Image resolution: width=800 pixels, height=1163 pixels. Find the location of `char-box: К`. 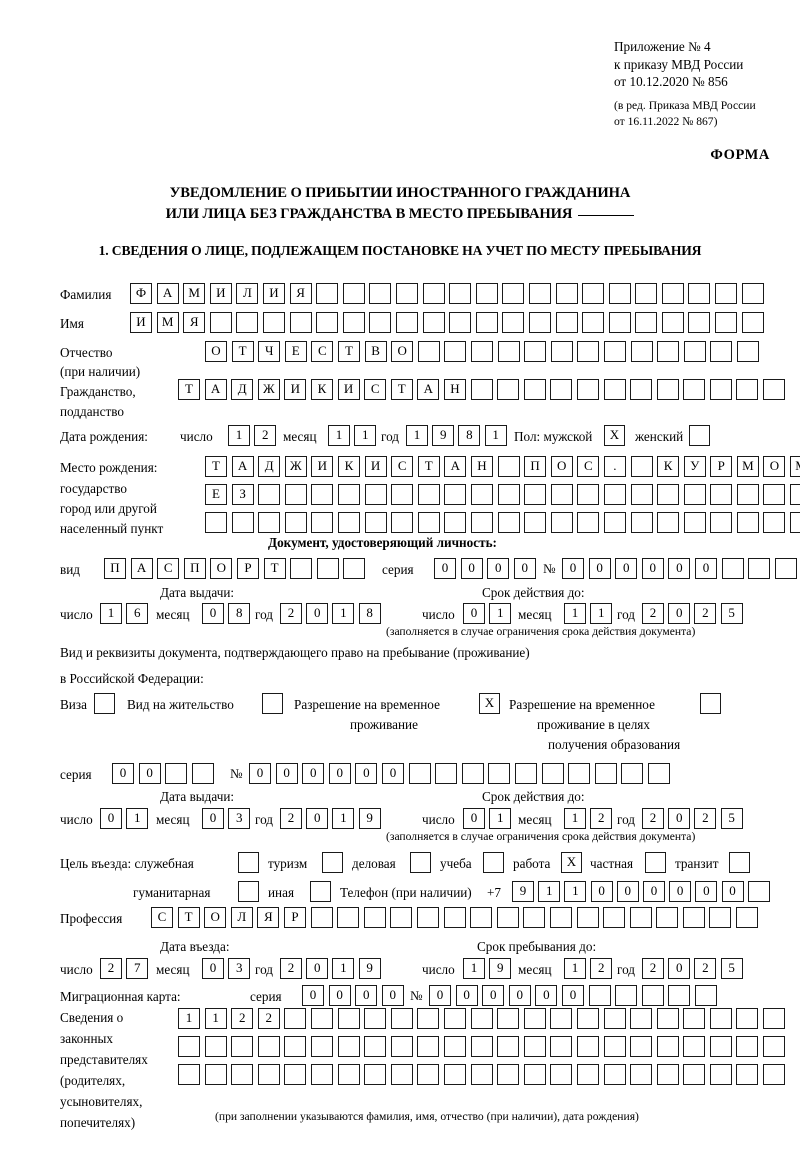

char-box: К is located at coordinates (348, 466).